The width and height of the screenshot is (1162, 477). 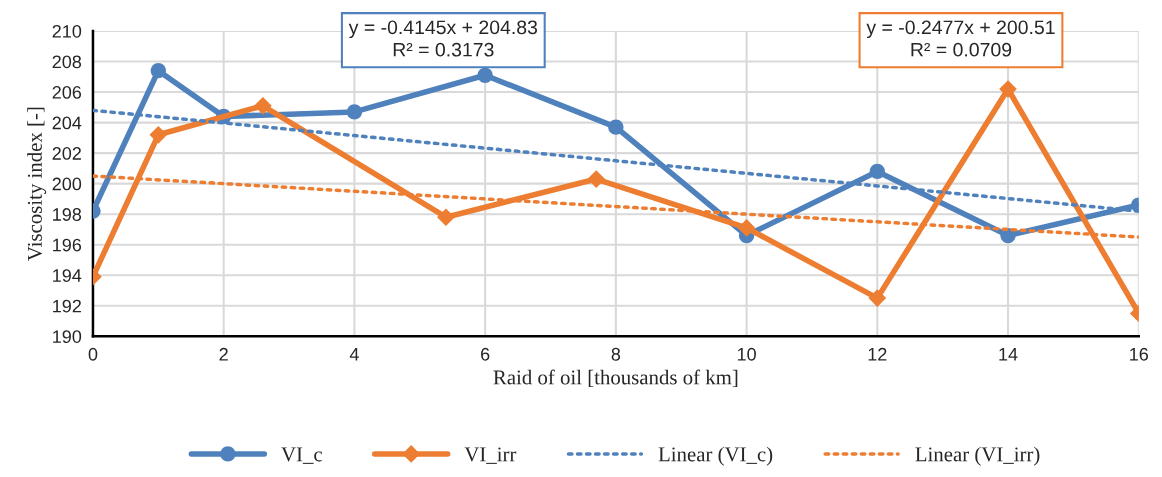 I want to click on legend-label: Linear (VI_irr), so click(x=977, y=456).